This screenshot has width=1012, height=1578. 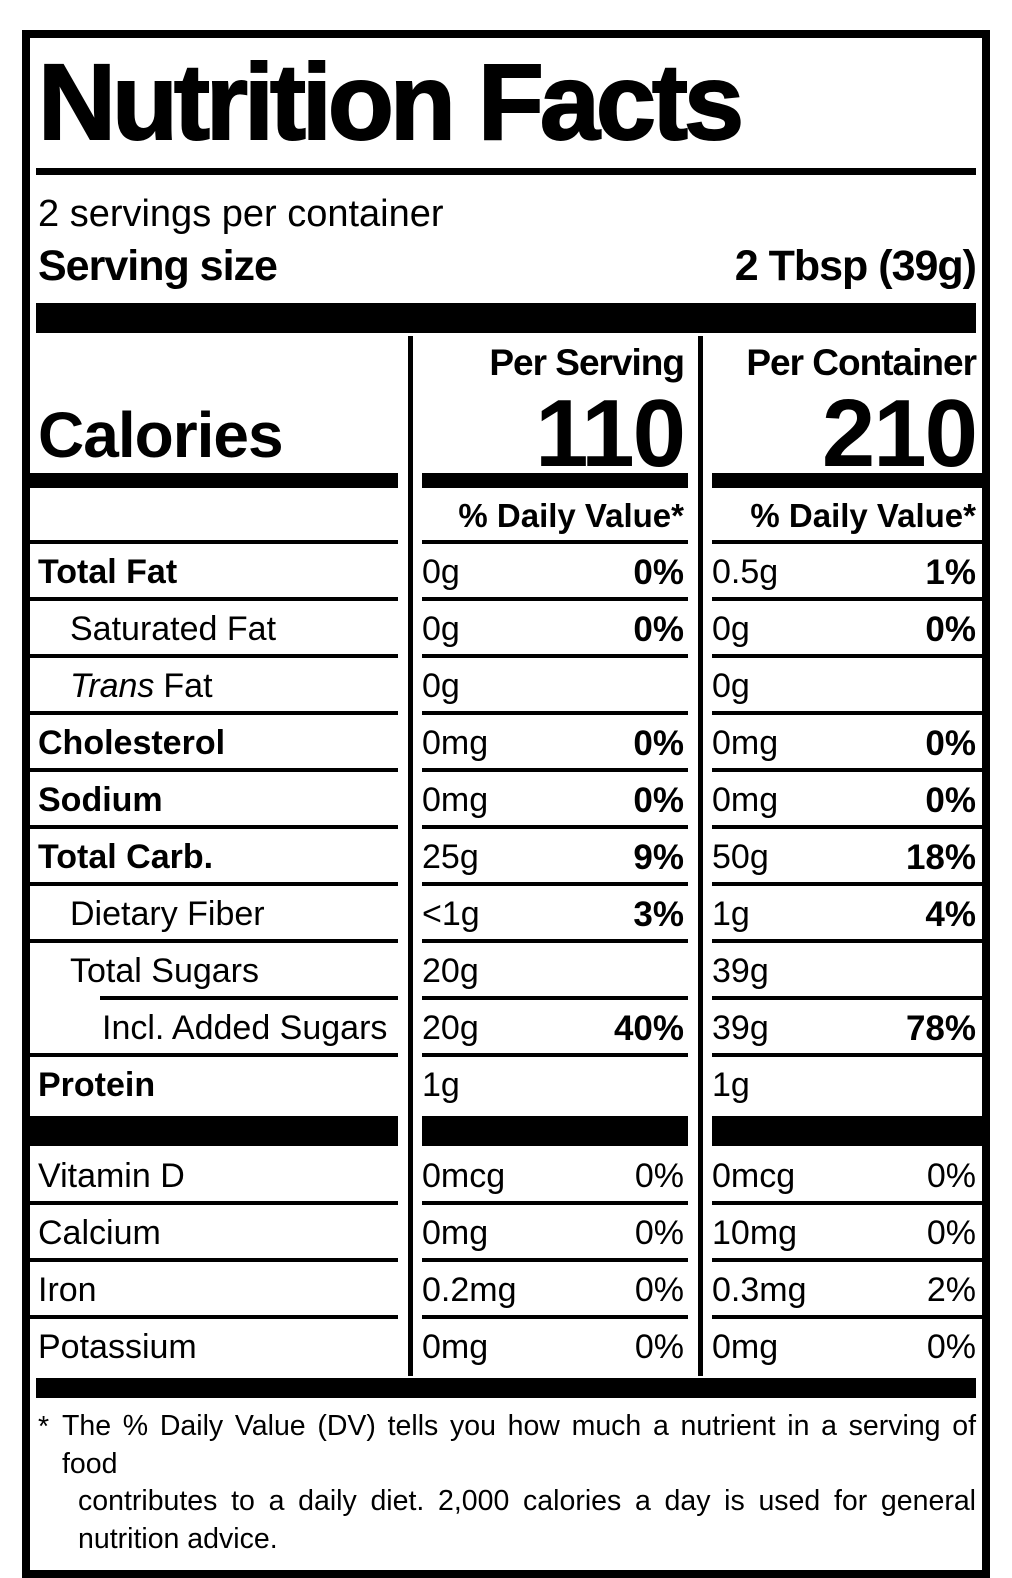 What do you see at coordinates (506, 1233) in the screenshot?
I see `row-calcium: Calcium 0mg 0% 10mg 0%` at bounding box center [506, 1233].